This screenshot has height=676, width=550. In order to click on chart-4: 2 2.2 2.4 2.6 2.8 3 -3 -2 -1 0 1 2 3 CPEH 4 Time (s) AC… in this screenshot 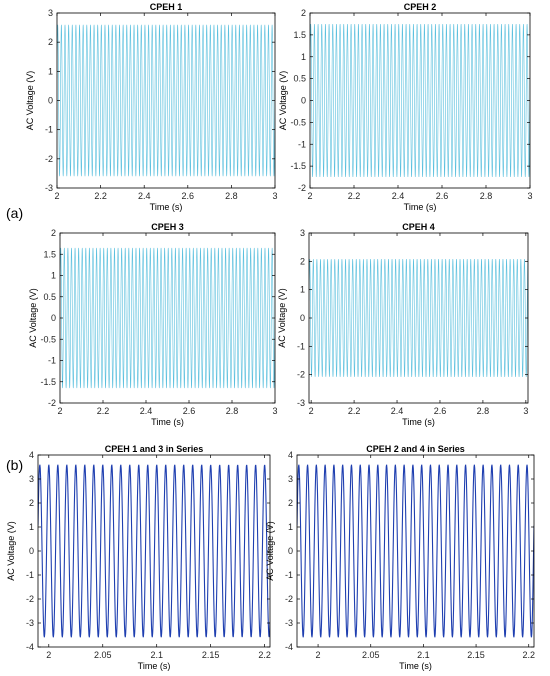, I will do `click(403, 324)`.